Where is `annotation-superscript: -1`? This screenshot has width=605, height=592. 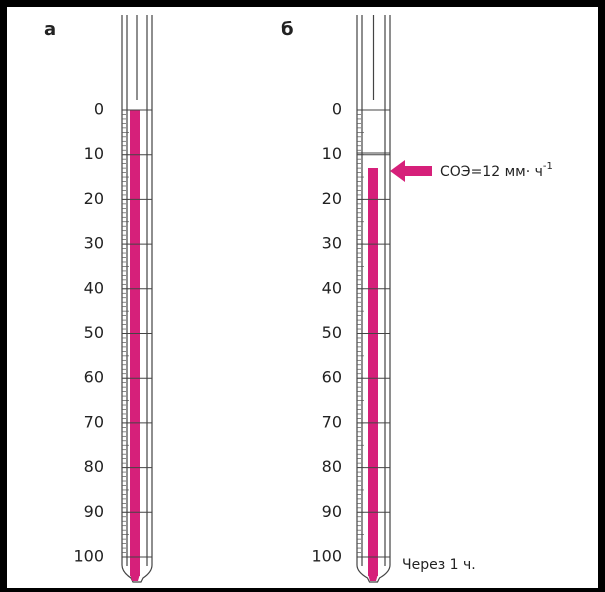
annotation-superscript: -1 is located at coordinates (548, 166).